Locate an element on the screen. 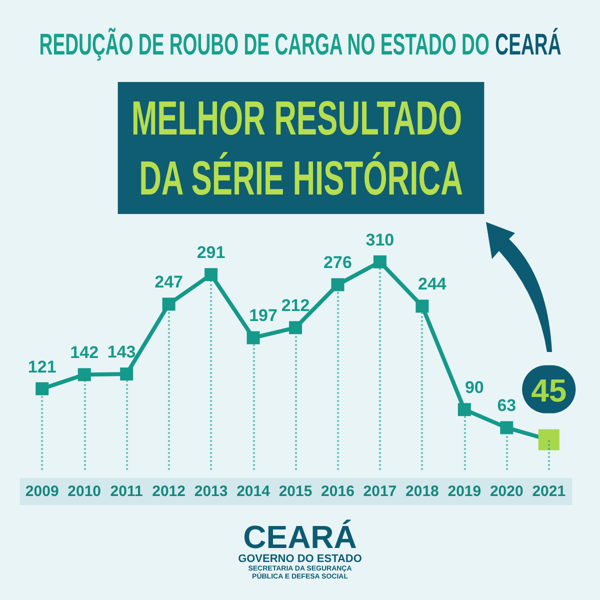  data-label: 212 is located at coordinates (295, 306).